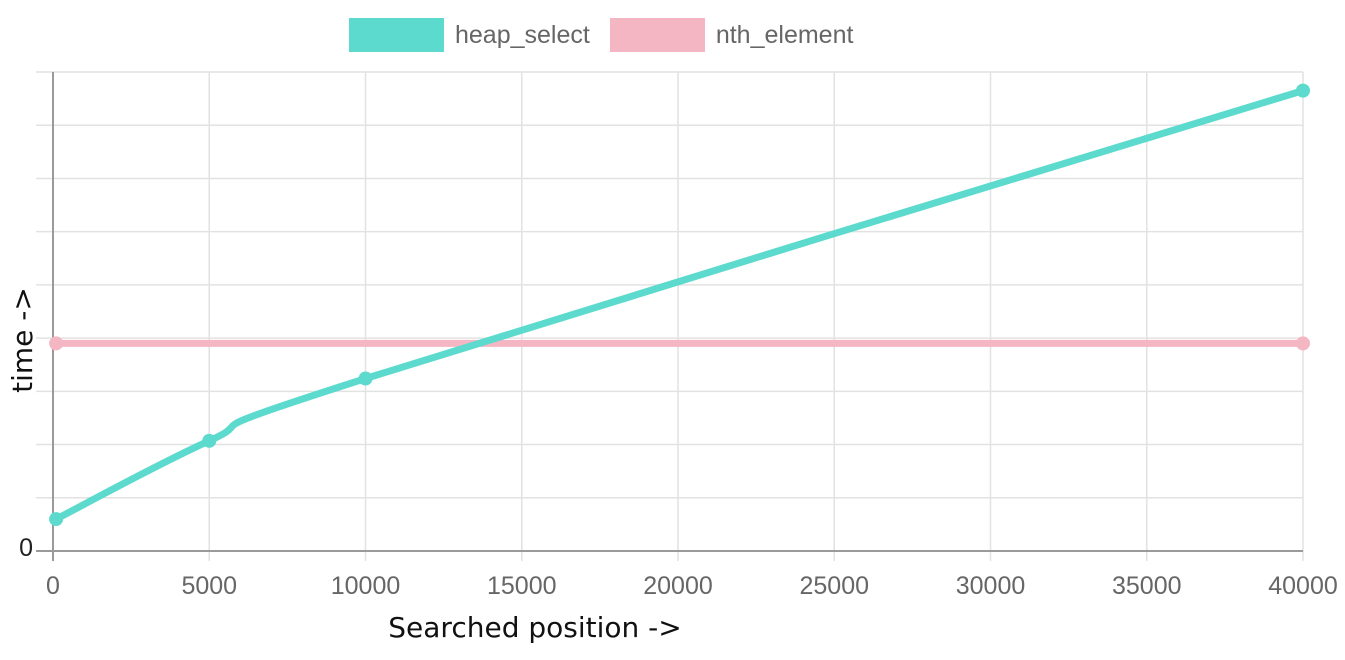 The width and height of the screenshot is (1345, 660). I want to click on legend: heap_select nth_element, so click(611, 35).